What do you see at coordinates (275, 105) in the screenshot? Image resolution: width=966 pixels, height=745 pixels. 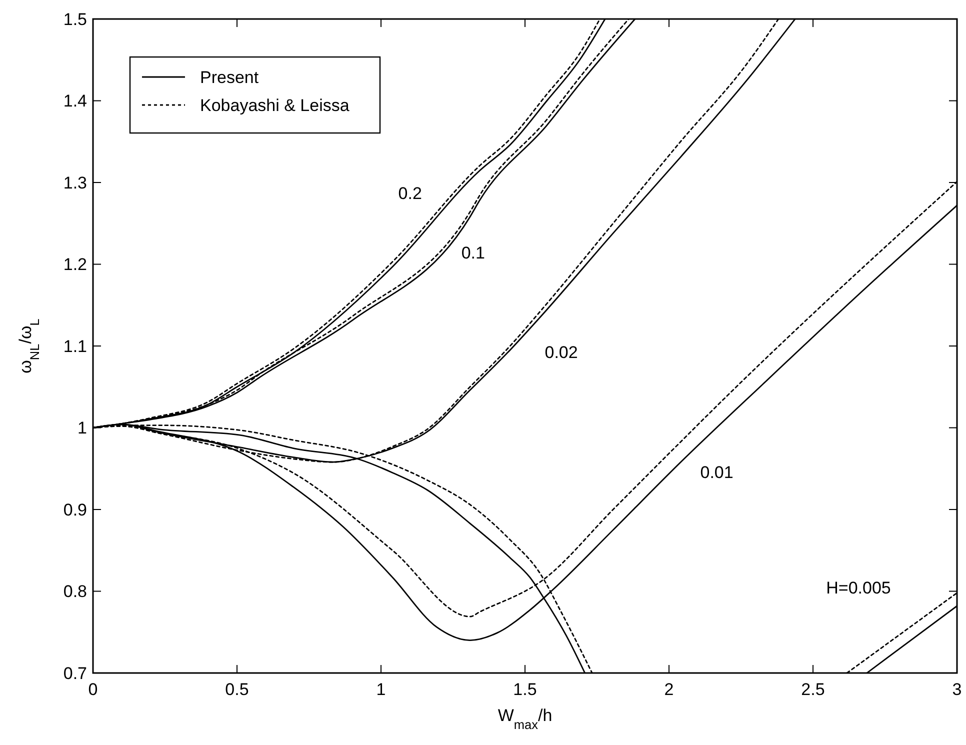 I see `legend-label: Kobayashi & Leissa` at bounding box center [275, 105].